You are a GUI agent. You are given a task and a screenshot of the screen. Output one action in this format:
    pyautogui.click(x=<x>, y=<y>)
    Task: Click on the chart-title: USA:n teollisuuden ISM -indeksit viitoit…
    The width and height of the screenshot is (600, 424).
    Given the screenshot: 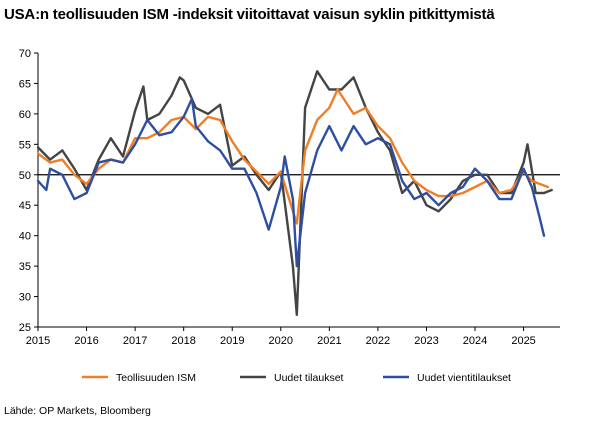 What is the action you would take?
    pyautogui.click(x=249, y=14)
    